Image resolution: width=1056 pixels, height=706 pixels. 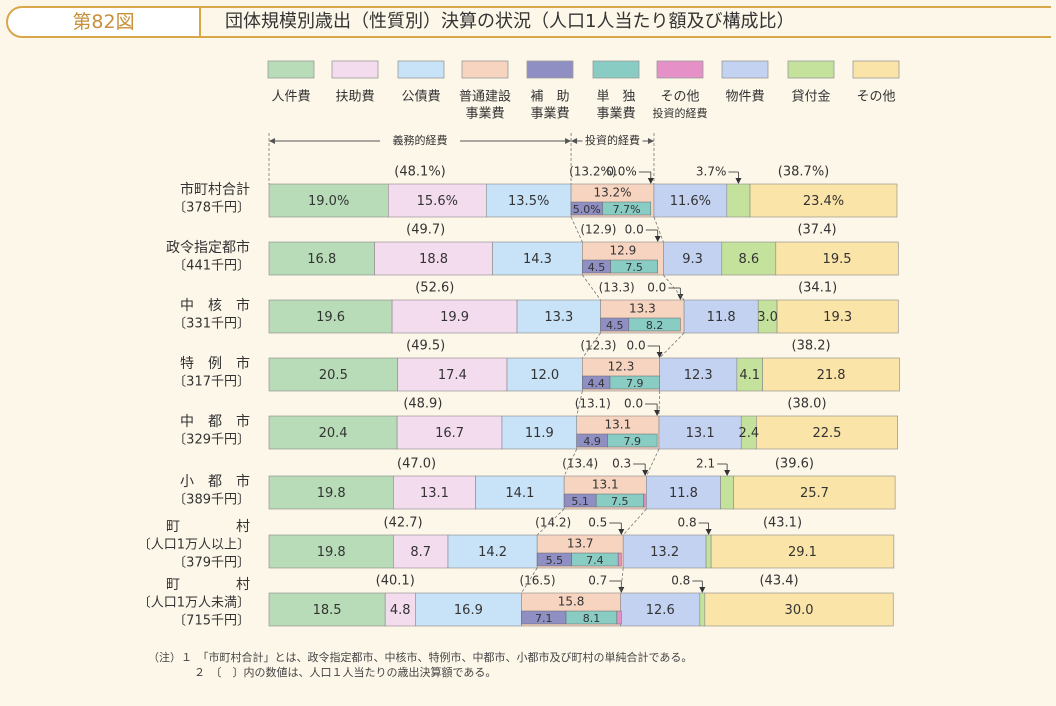 What do you see at coordinates (211, 500) in the screenshot?
I see `row-amount: 〔389千円〕` at bounding box center [211, 500].